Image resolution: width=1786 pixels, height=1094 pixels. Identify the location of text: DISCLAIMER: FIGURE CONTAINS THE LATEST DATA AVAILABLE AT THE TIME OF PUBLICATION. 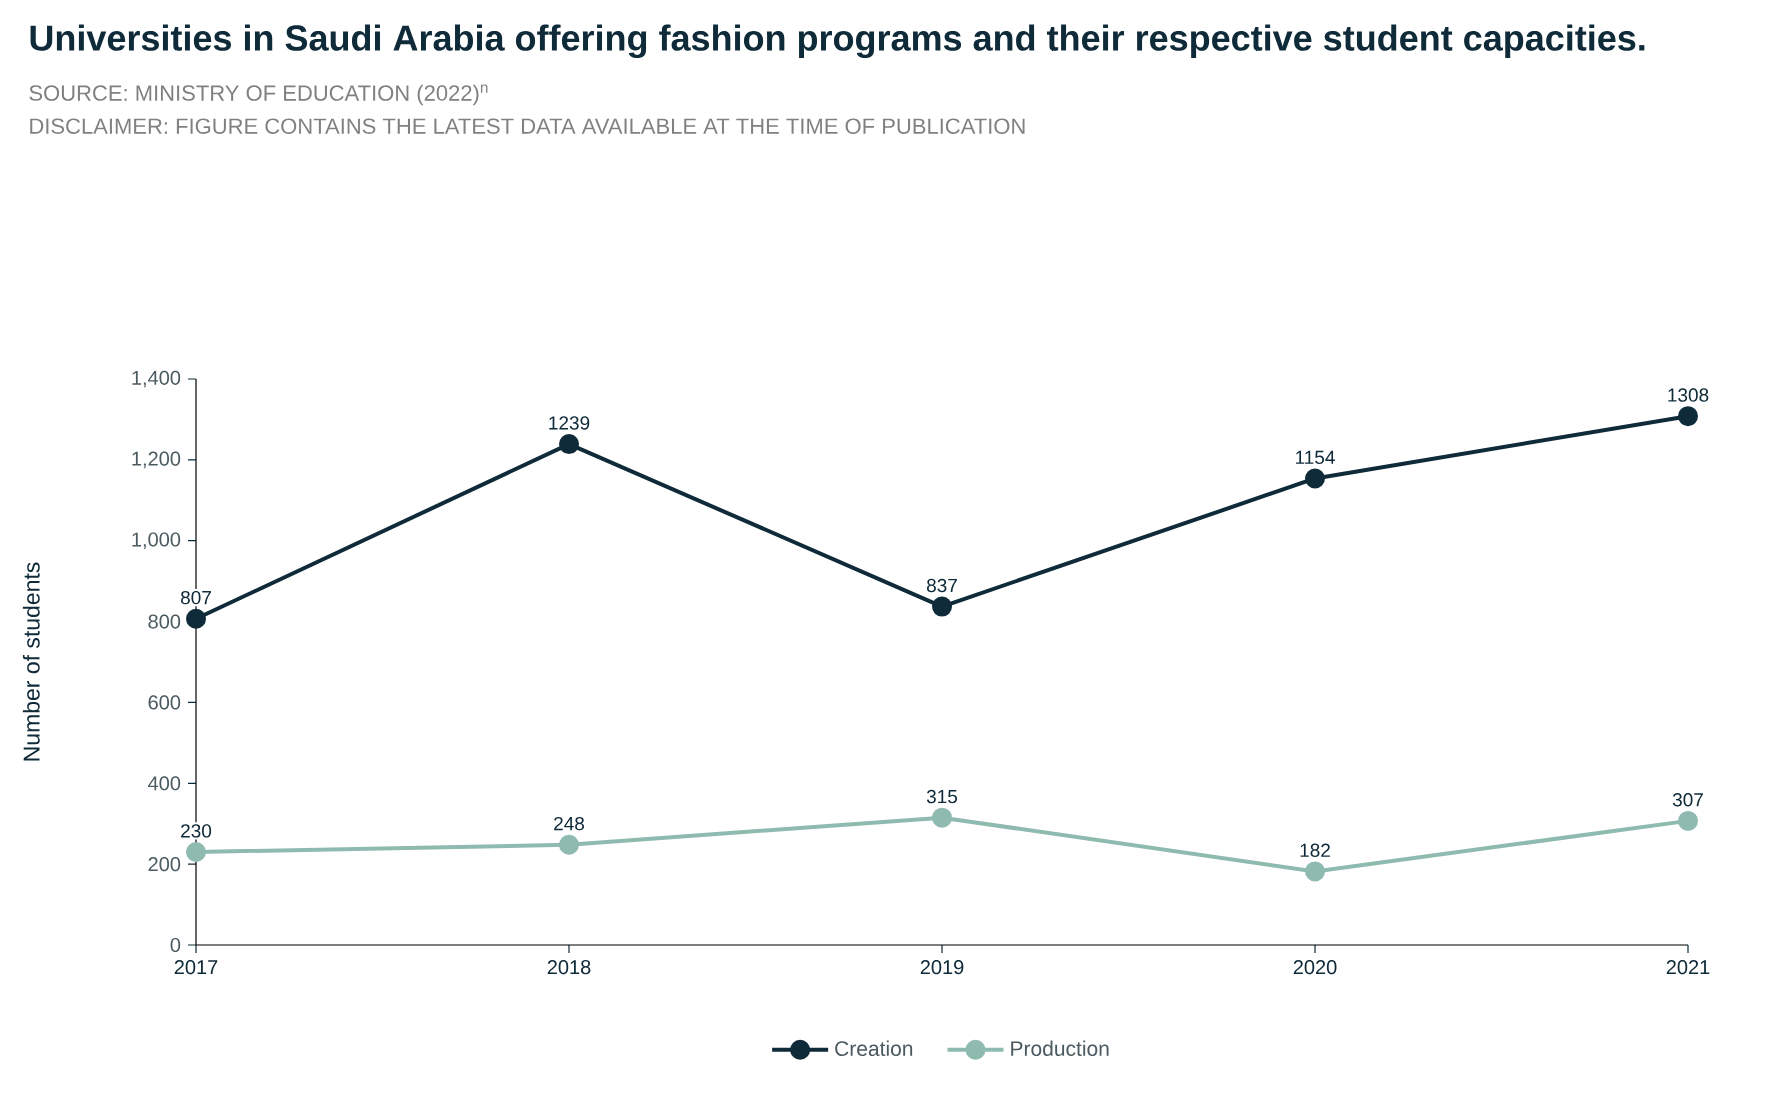
(527, 126).